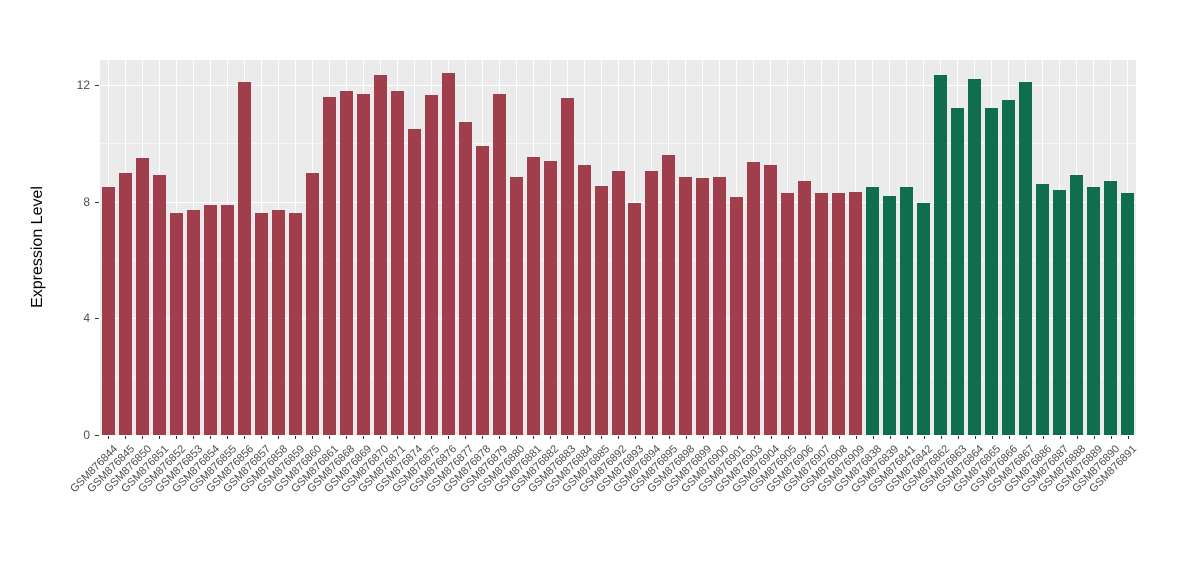 This screenshot has height=580, width=1200. I want to click on bar-GSM876895, so click(669, 295).